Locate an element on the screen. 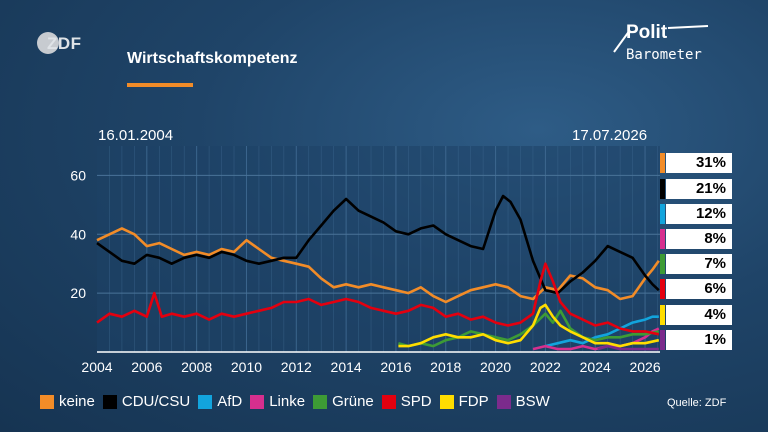 The width and height of the screenshot is (768, 432). title-underline is located at coordinates (160, 85).